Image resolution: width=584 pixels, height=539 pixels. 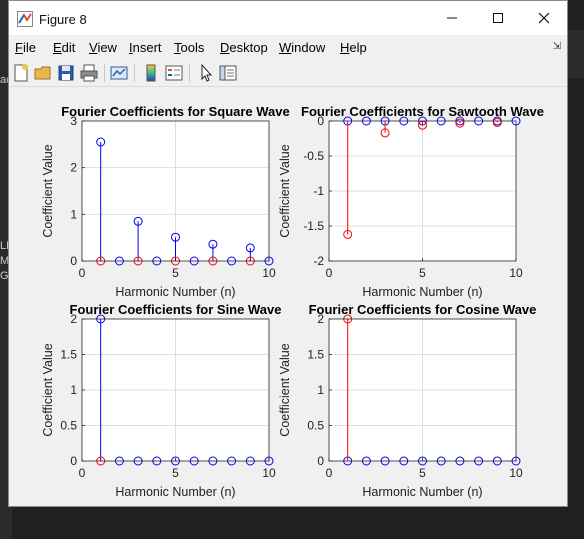 What do you see at coordinates (107, 47) in the screenshot?
I see `menu-label-rest: iew` at bounding box center [107, 47].